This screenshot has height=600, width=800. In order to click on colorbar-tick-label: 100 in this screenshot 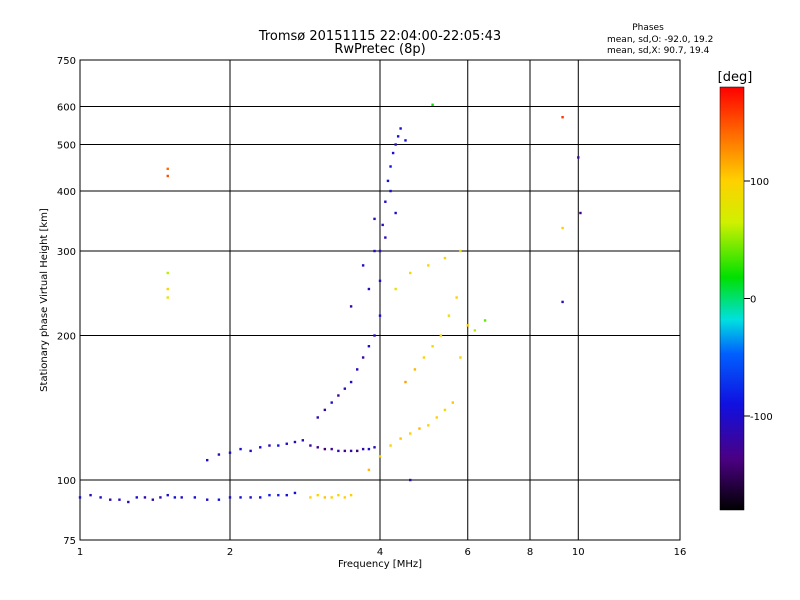, I will do `click(759, 182)`.